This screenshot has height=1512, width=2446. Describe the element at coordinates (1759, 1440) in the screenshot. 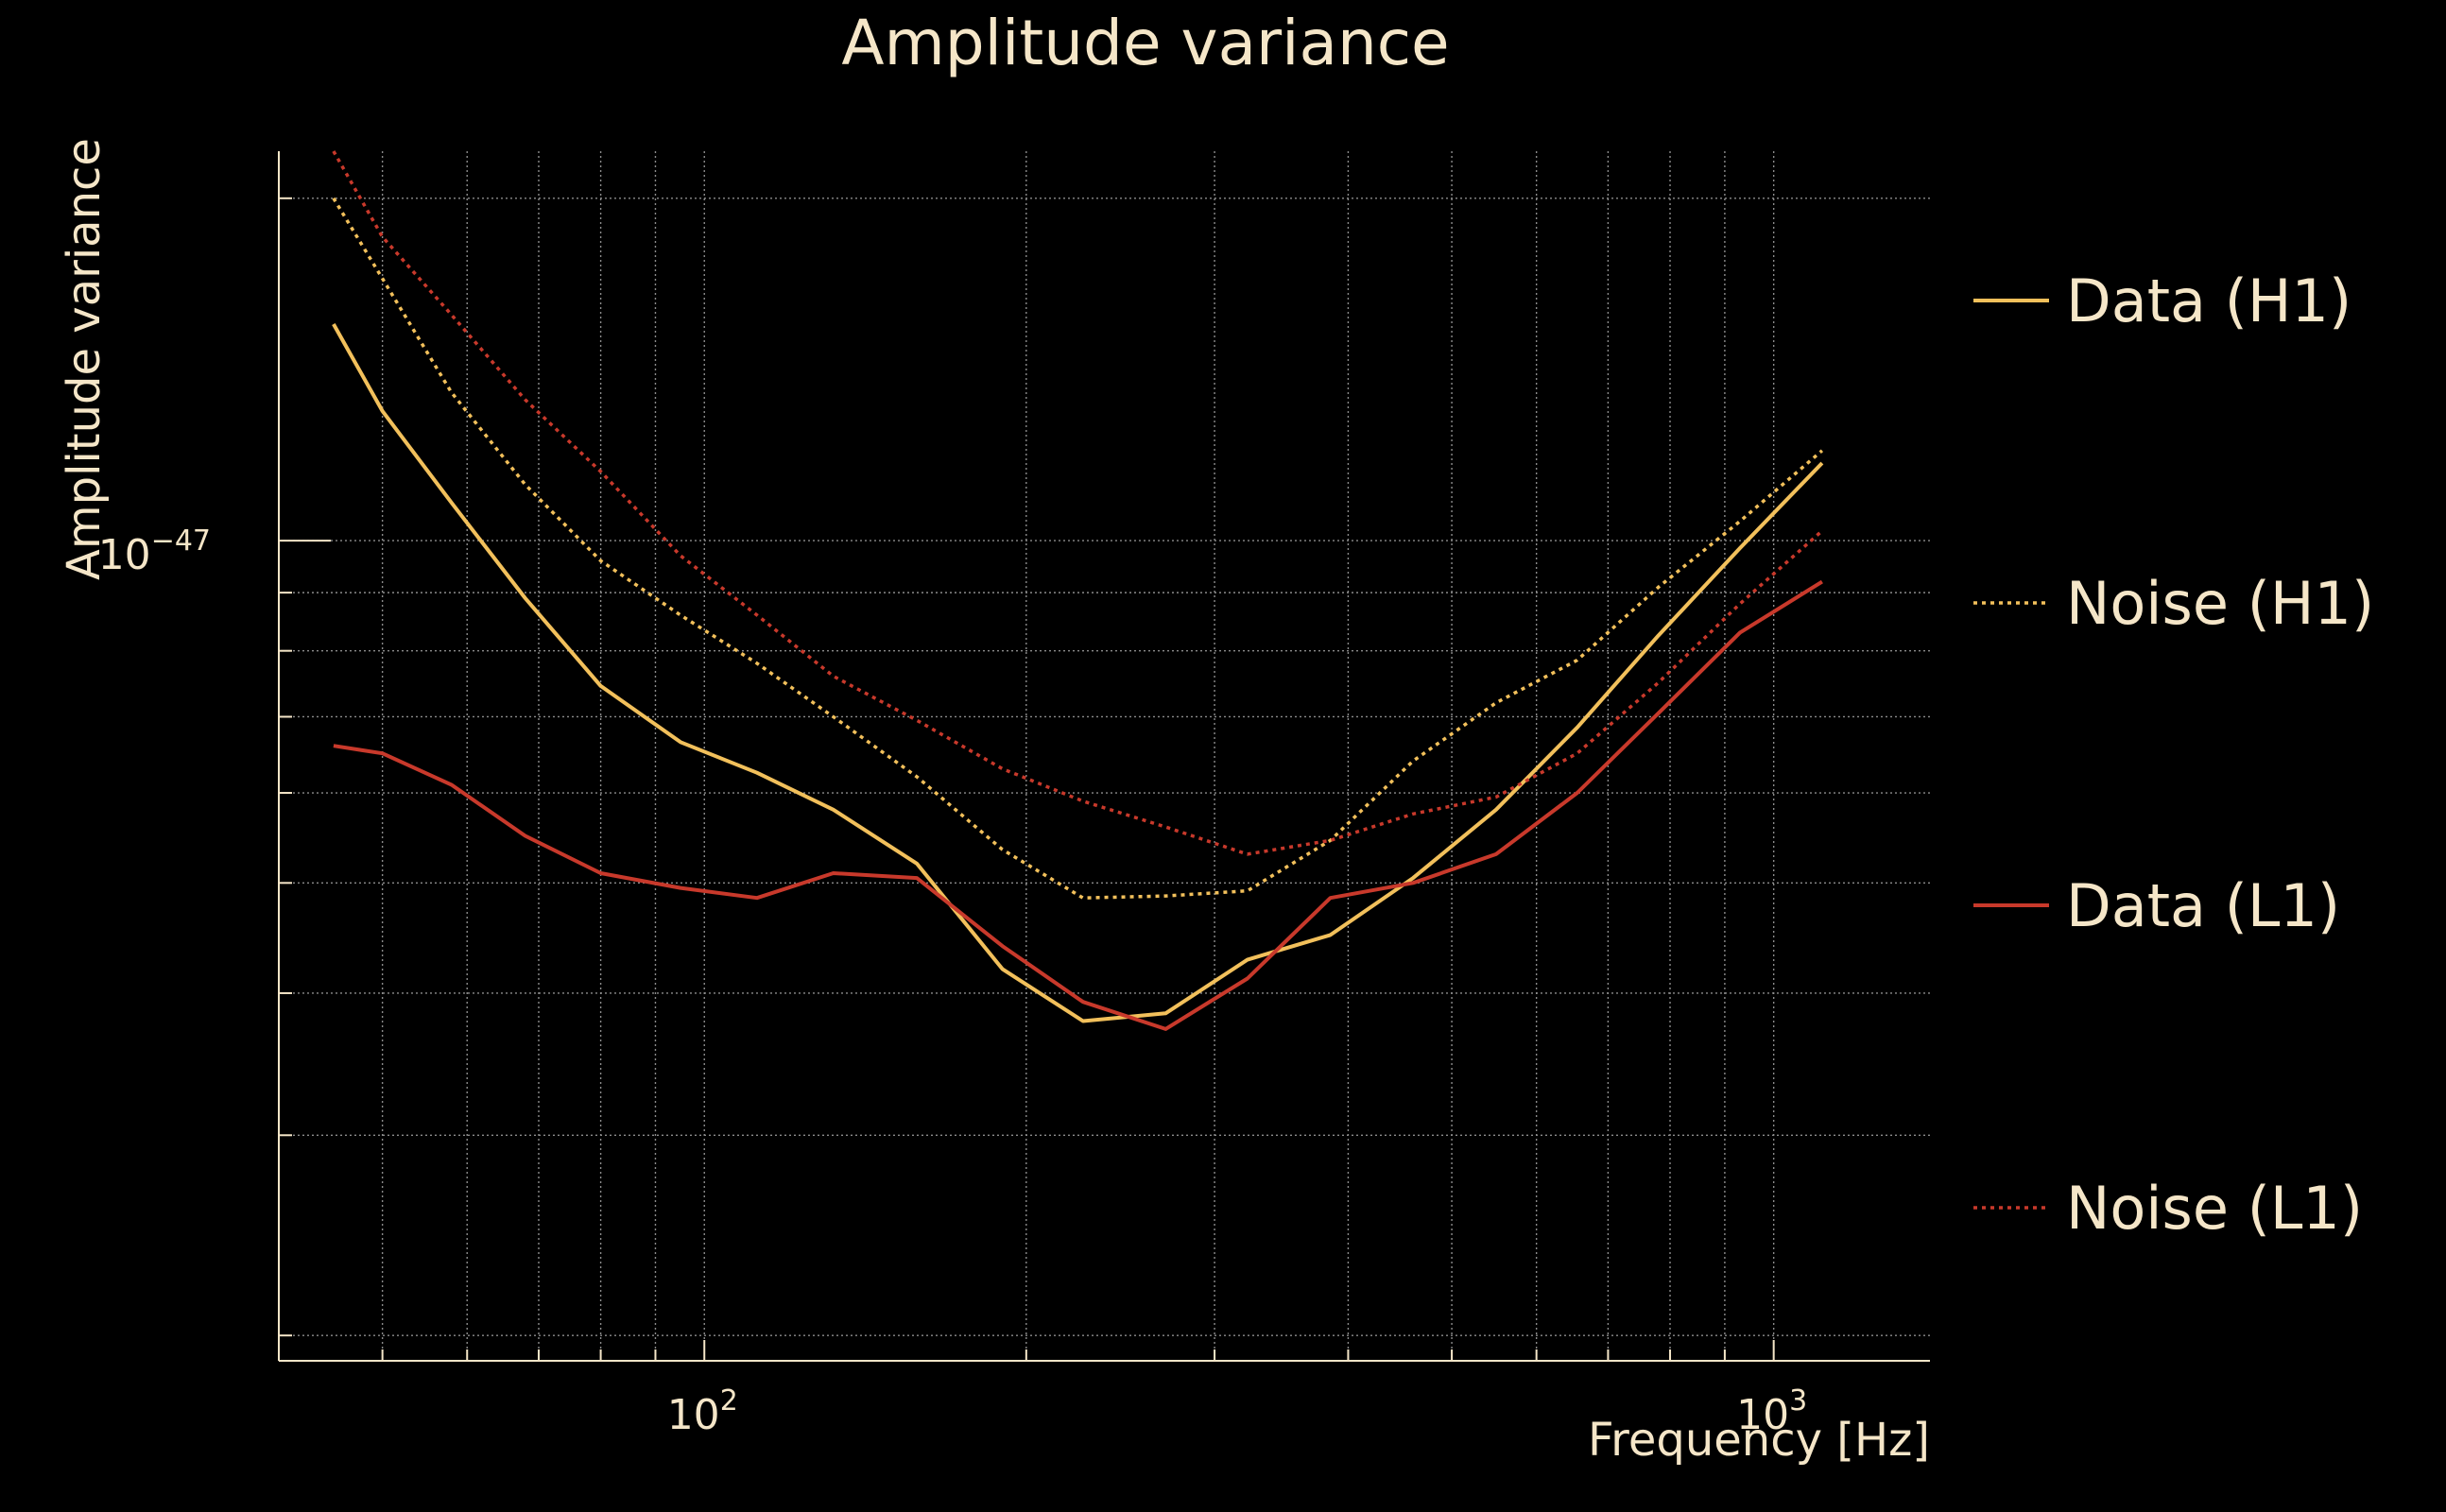

I see `x-axis-label: Frequency [Hz]` at that location.